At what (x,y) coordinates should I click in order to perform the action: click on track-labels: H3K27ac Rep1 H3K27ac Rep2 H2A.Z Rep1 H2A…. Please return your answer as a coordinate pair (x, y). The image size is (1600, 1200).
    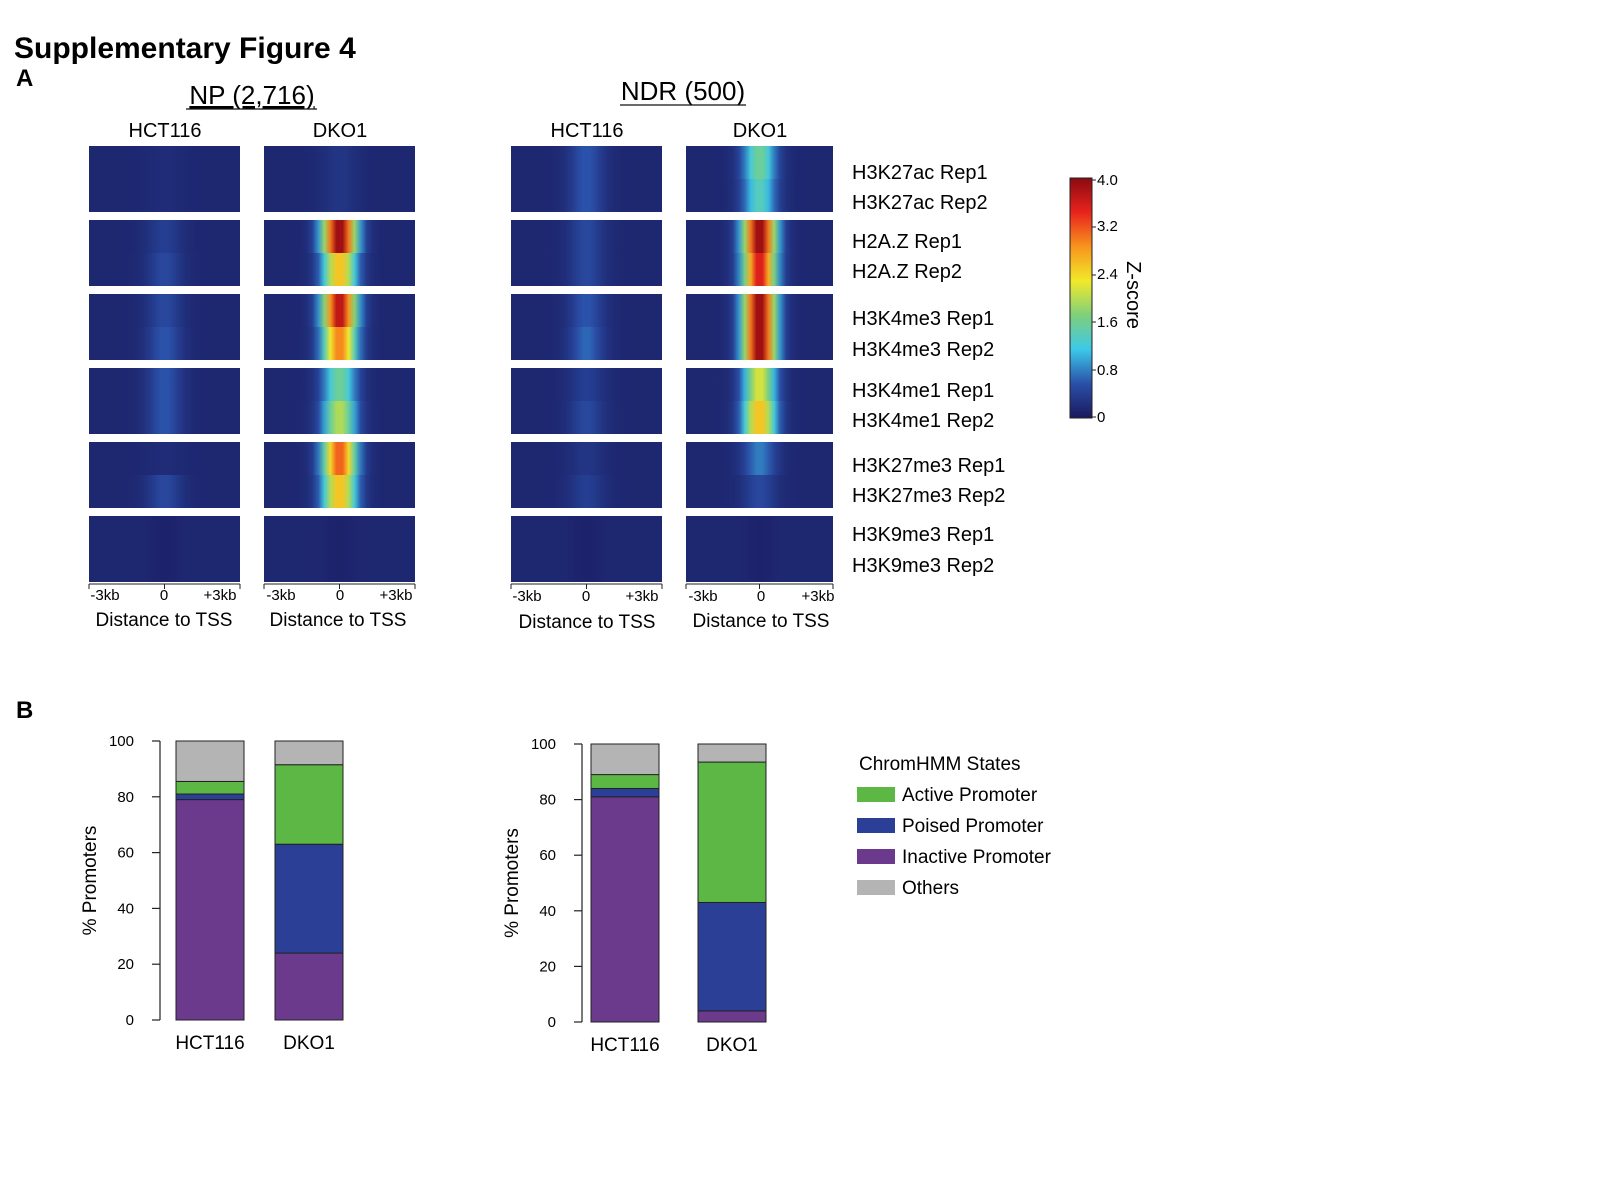
    Looking at the image, I should click on (928, 369).